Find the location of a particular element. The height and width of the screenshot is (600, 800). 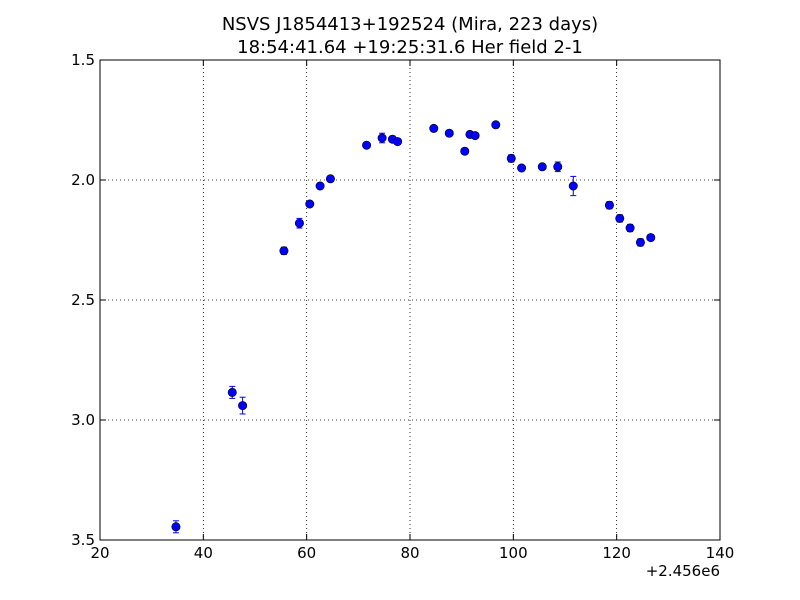

y-tick-labels: 1.5 2.0 2.5 3.0 3.5 is located at coordinates (83, 300).